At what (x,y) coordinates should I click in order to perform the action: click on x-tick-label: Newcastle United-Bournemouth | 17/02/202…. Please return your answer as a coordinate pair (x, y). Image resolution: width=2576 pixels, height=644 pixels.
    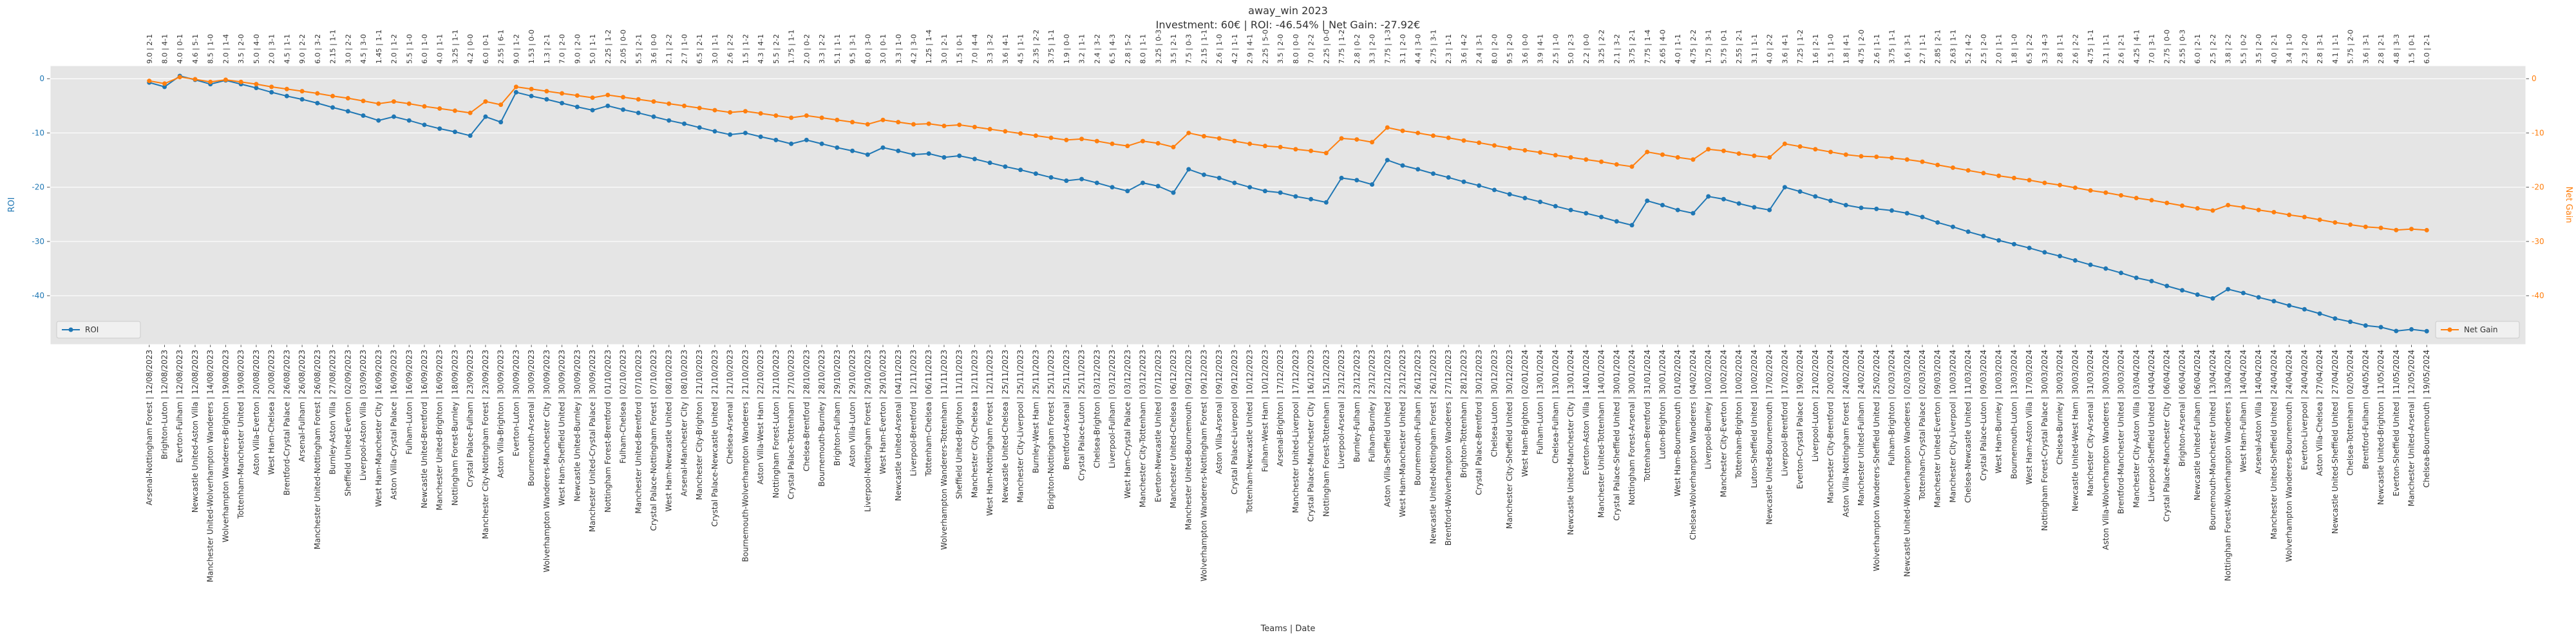
    Looking at the image, I should click on (1770, 437).